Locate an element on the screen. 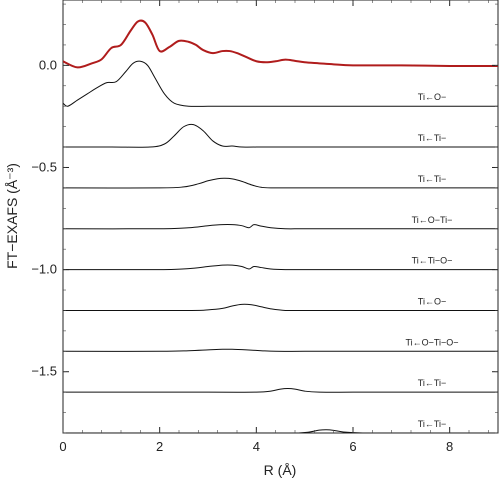 This screenshot has height=485, width=500. path-label: Ti←O−Ti− is located at coordinates (432, 220).